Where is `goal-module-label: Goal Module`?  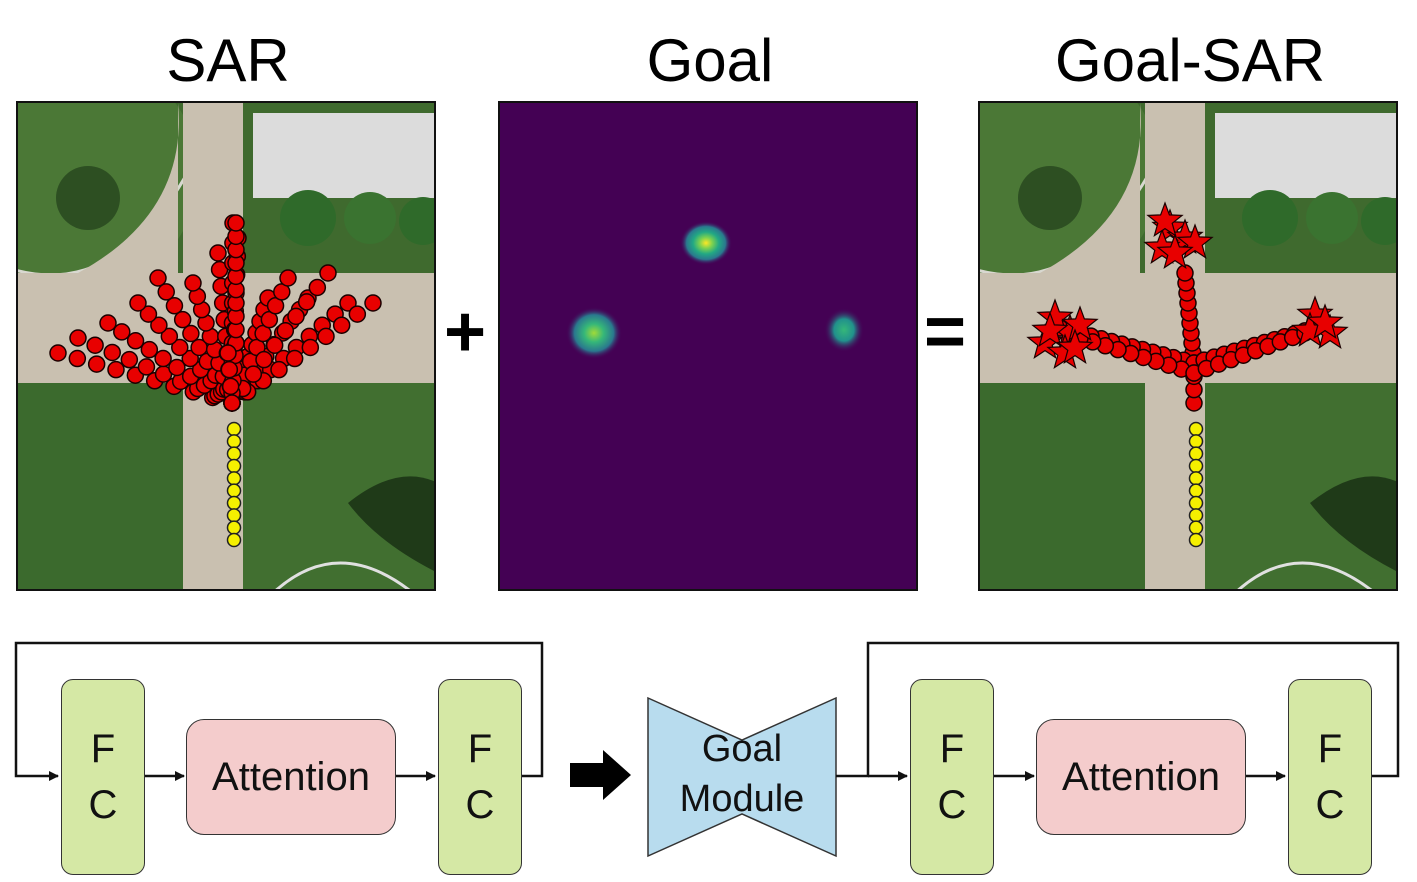
goal-module-label: Goal Module is located at coordinates (742, 774).